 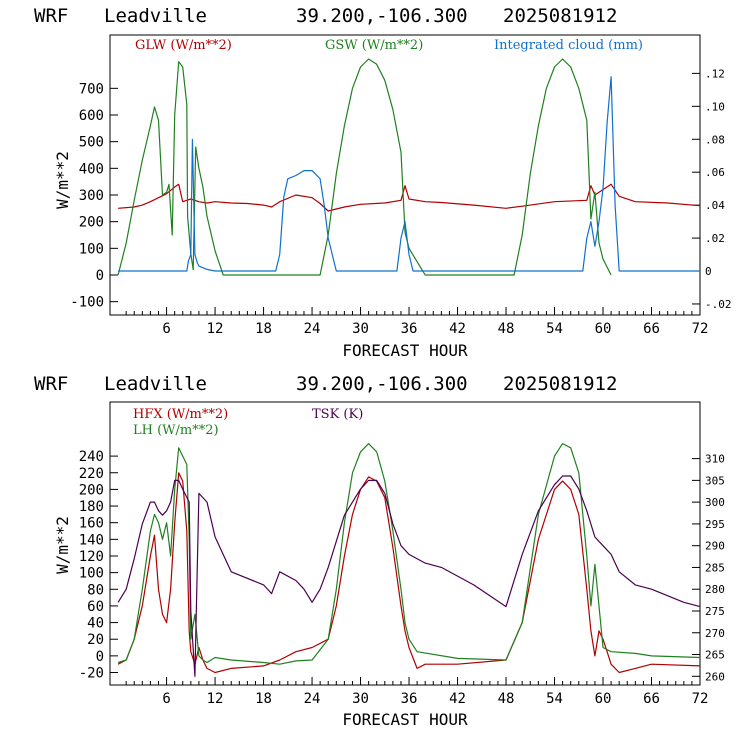 I want to click on panel2-coords: 39.200,-106.300, so click(x=382, y=384).